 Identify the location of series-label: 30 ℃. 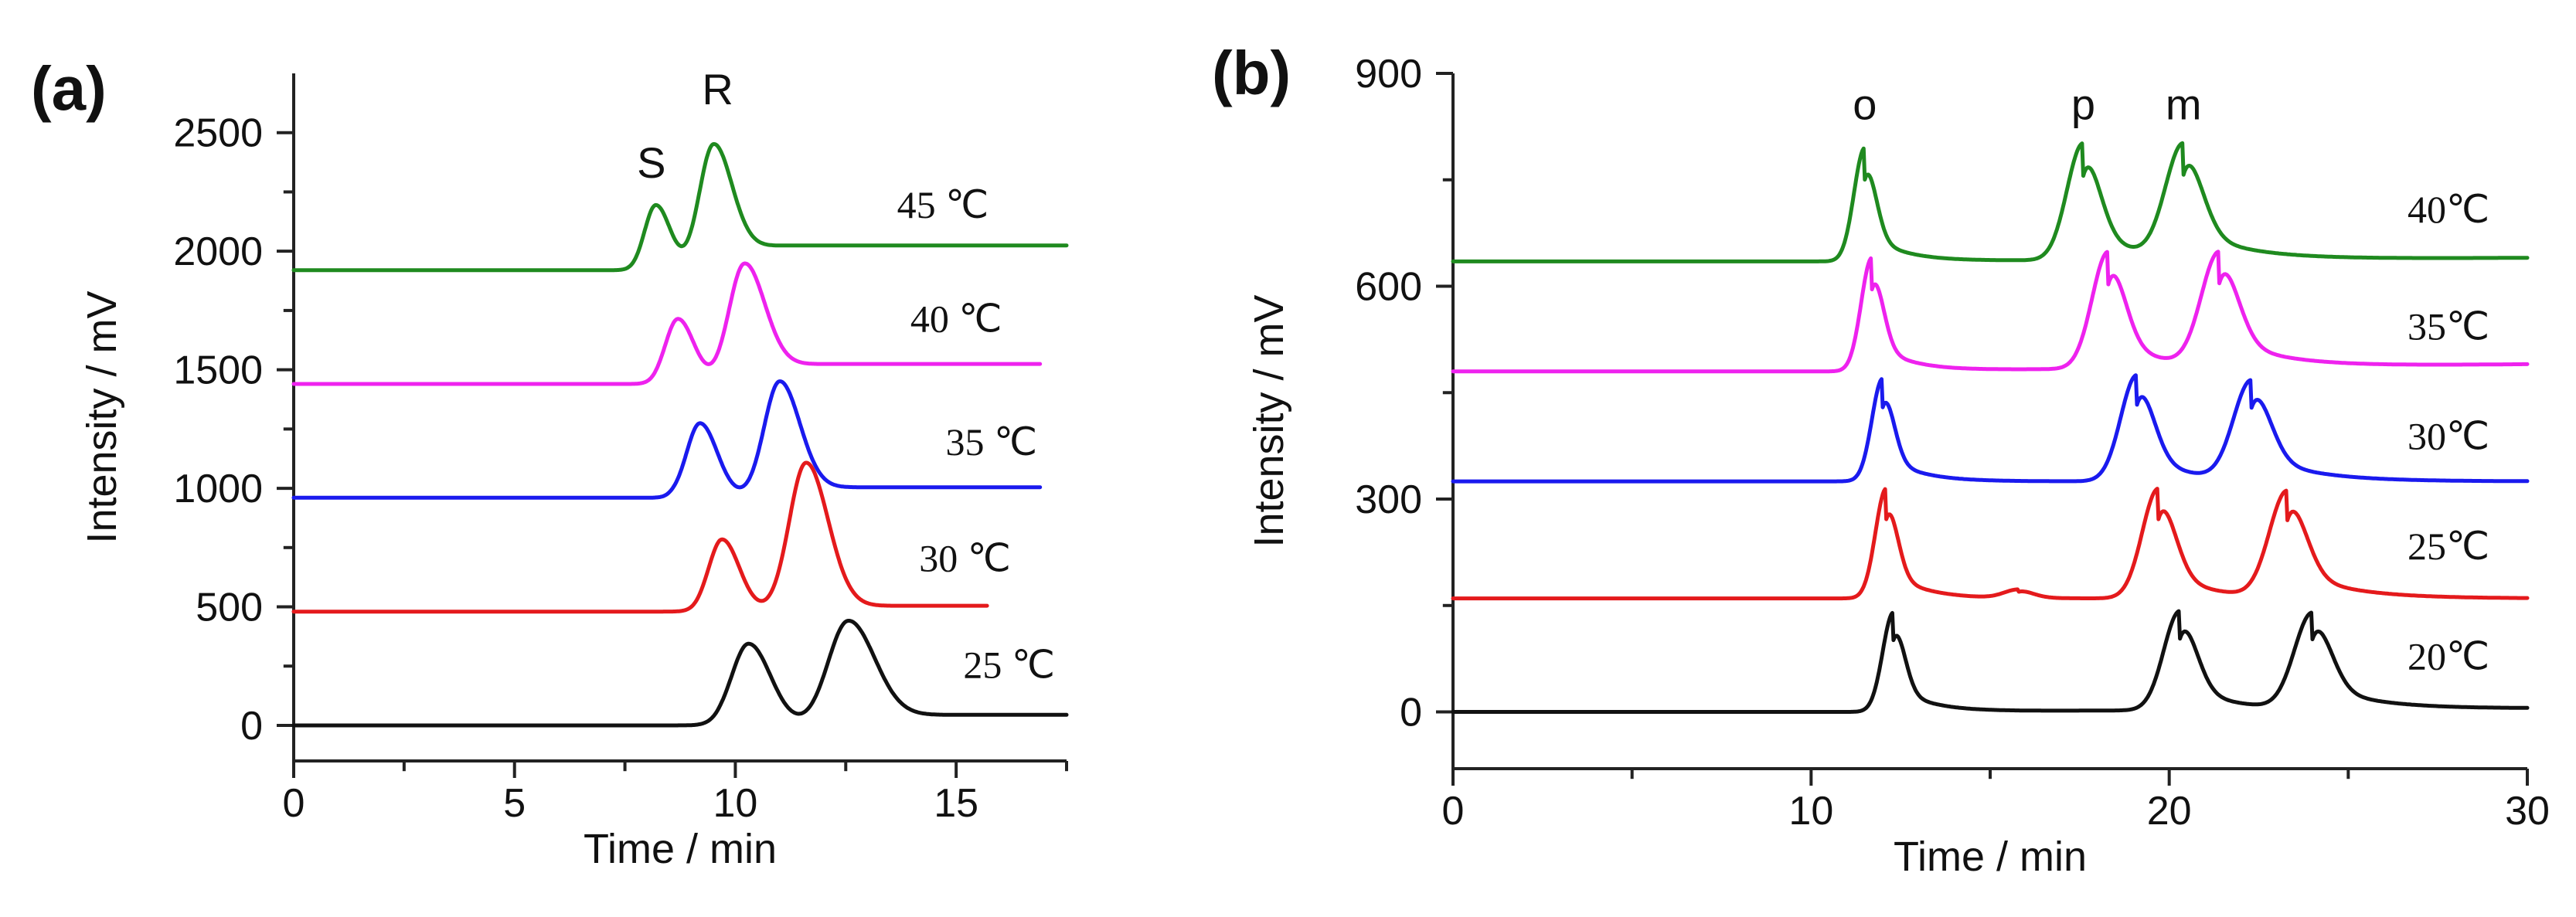
(965, 557).